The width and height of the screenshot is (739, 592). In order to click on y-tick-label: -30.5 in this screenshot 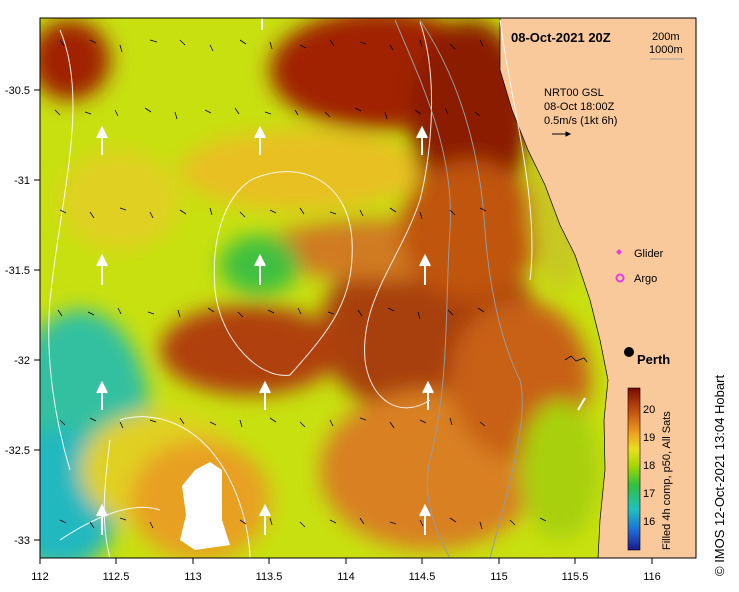, I will do `click(17, 91)`.